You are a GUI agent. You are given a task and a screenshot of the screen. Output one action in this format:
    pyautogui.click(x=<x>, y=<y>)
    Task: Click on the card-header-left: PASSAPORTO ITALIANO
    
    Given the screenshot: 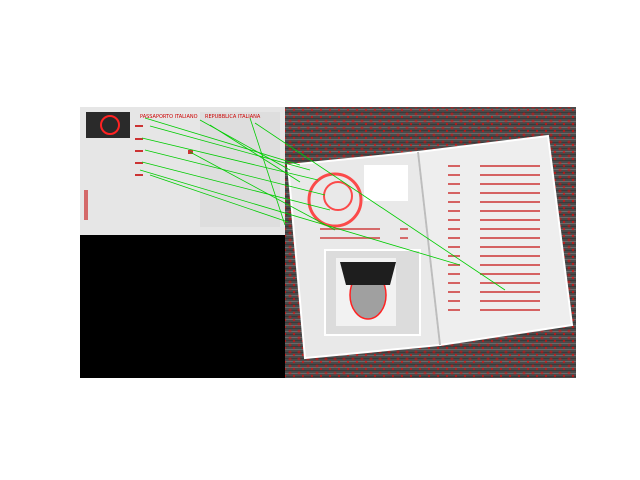 What is the action you would take?
    pyautogui.click(x=169, y=117)
    